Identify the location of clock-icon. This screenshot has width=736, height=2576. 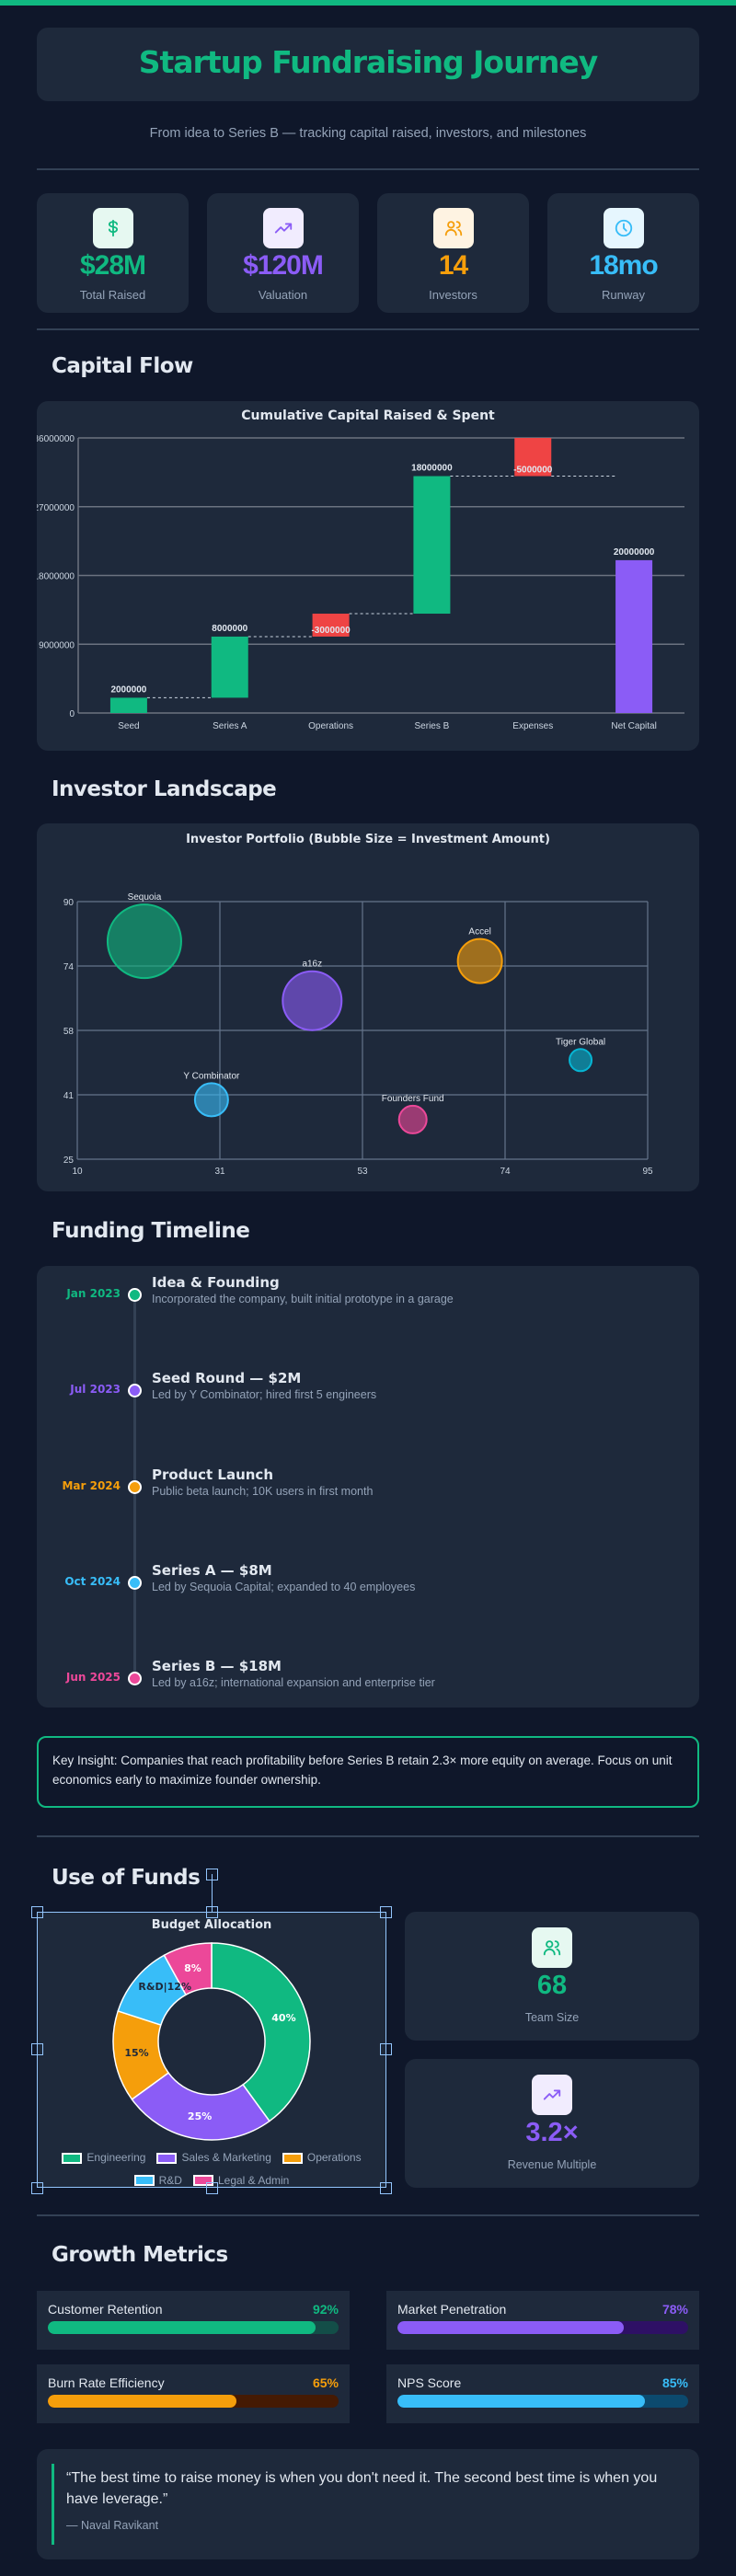
(623, 228).